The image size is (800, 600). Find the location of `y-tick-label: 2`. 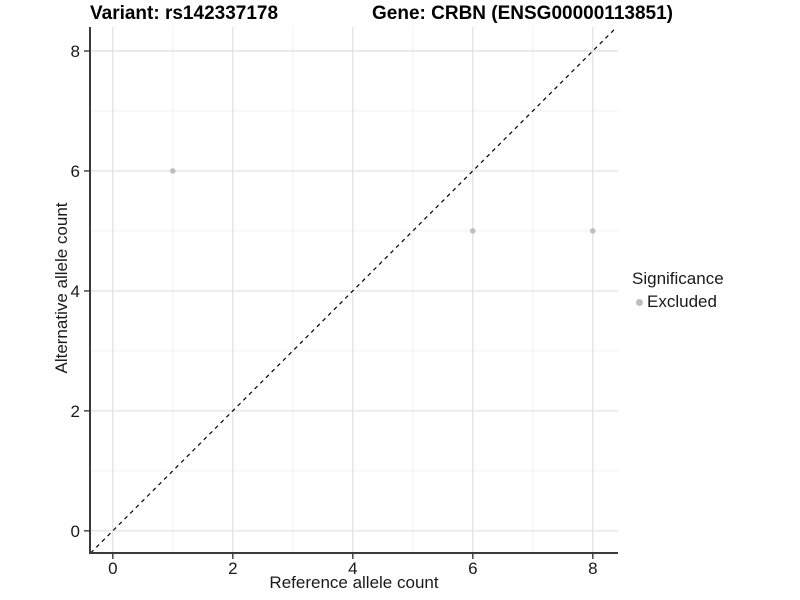

y-tick-label: 2 is located at coordinates (75, 411).